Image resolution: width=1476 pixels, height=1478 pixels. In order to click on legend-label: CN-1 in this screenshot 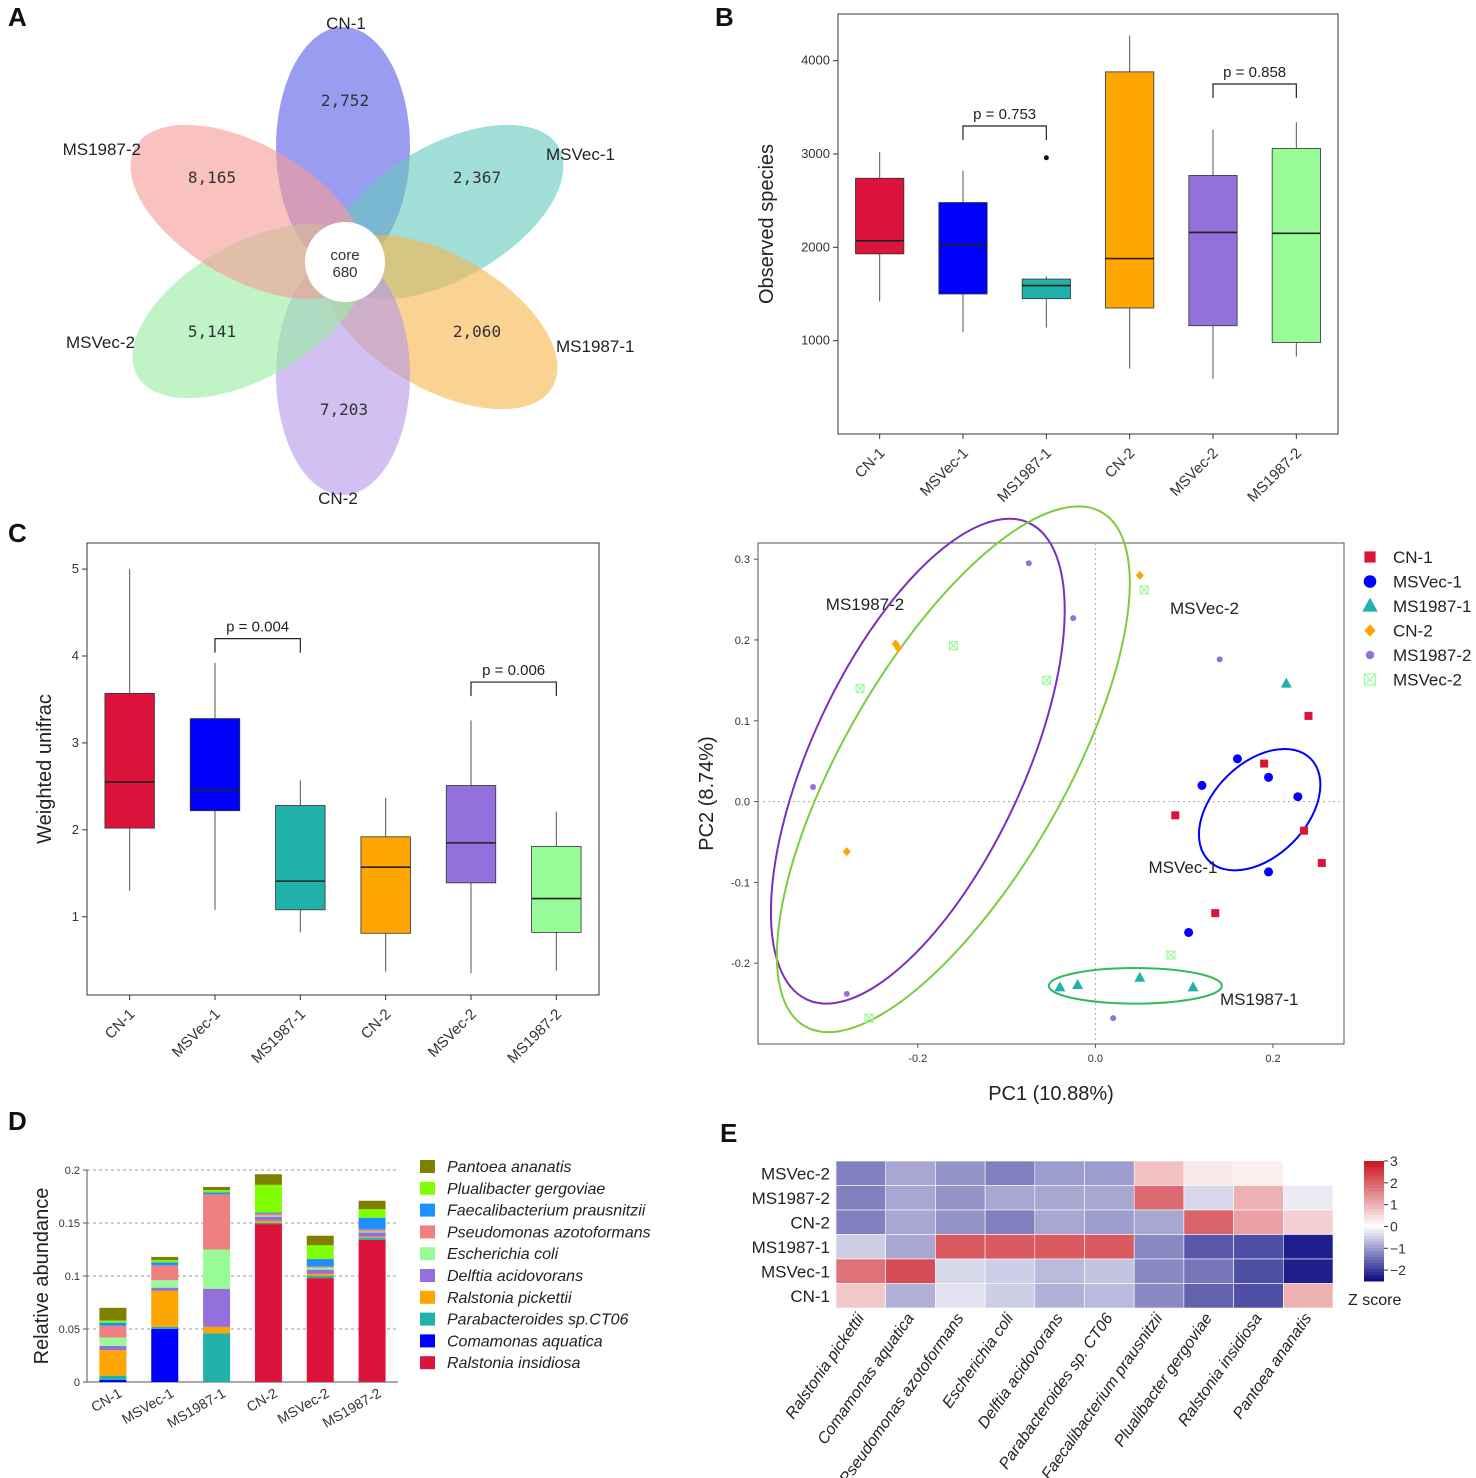, I will do `click(1413, 557)`.